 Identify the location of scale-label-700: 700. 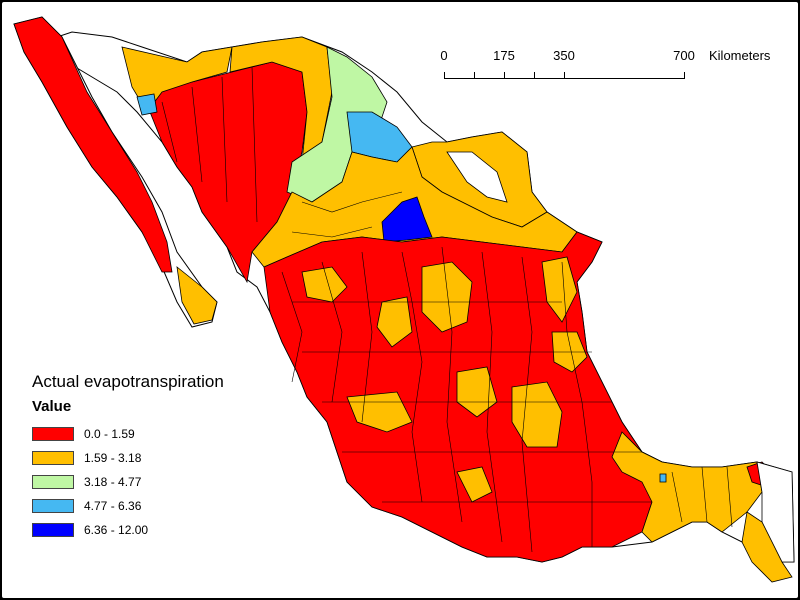
(684, 55).